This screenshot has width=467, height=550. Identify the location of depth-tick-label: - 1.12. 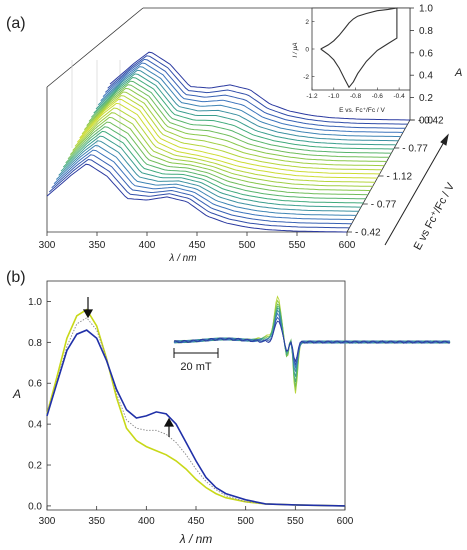
(400, 177).